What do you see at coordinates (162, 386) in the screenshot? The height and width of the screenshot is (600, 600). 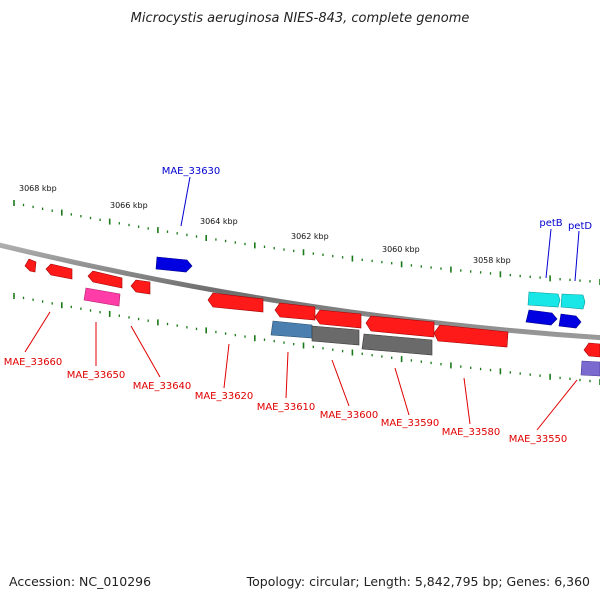 I see `label-mae33640: MAE_33640` at bounding box center [162, 386].